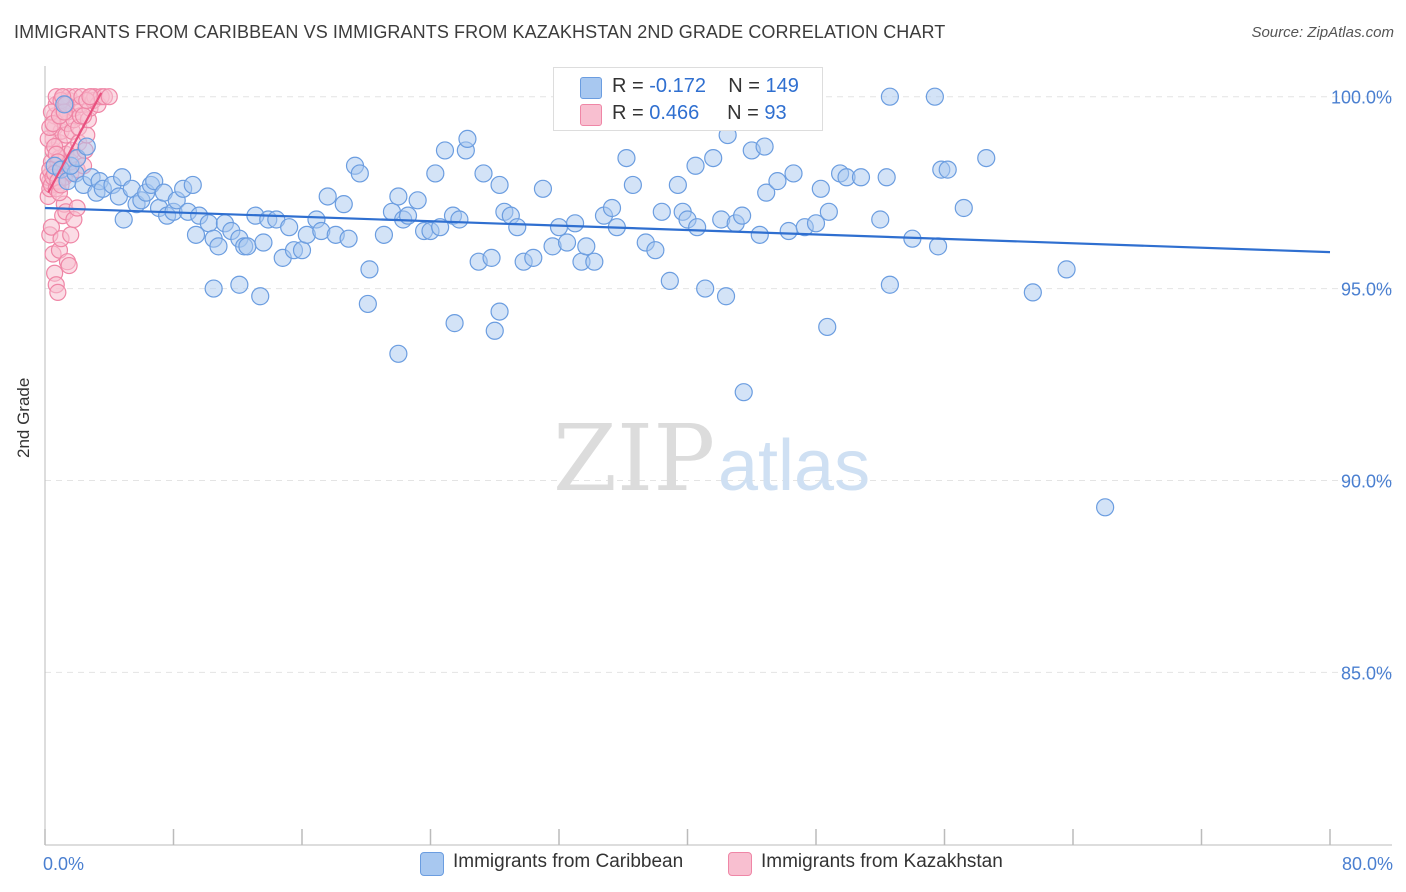 This screenshot has height=892, width=1406. I want to click on caribbean-trend-line, so click(687, 230).